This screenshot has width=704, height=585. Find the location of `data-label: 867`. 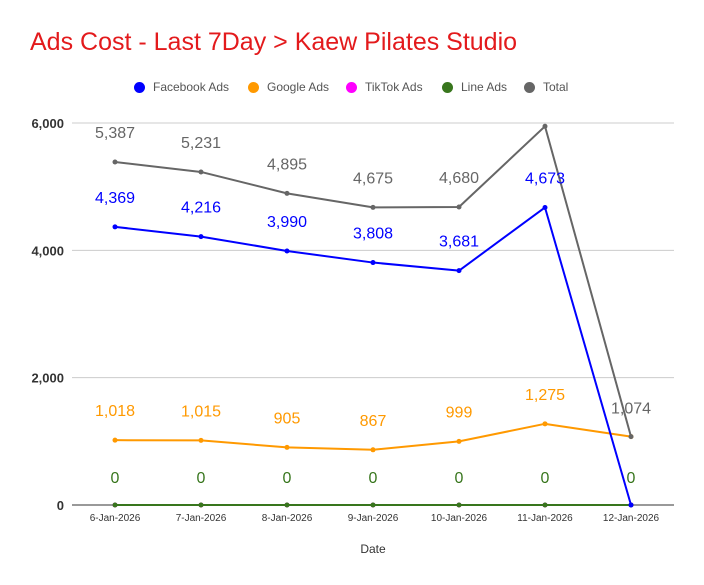

data-label: 867 is located at coordinates (373, 421).